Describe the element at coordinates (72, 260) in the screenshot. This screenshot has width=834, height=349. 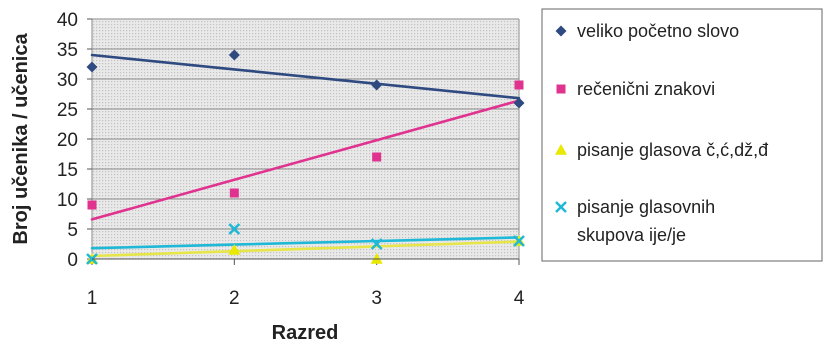
I see `y-tick-label: 0` at that location.